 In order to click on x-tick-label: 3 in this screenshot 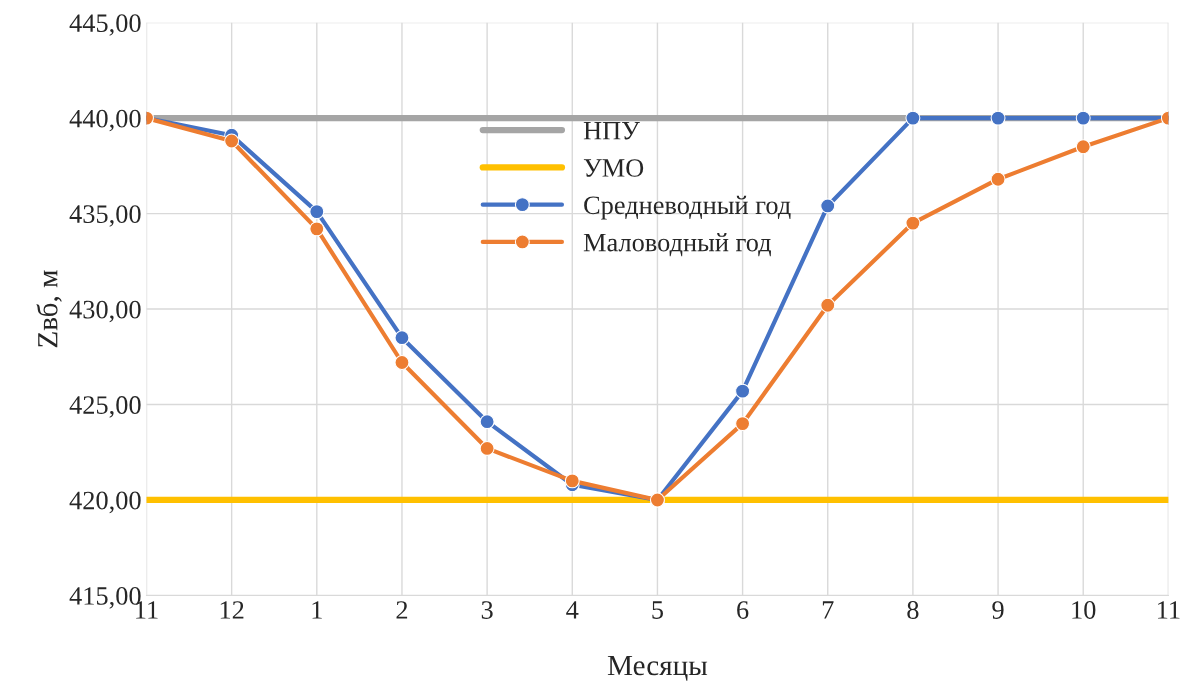, I will do `click(487, 610)`.